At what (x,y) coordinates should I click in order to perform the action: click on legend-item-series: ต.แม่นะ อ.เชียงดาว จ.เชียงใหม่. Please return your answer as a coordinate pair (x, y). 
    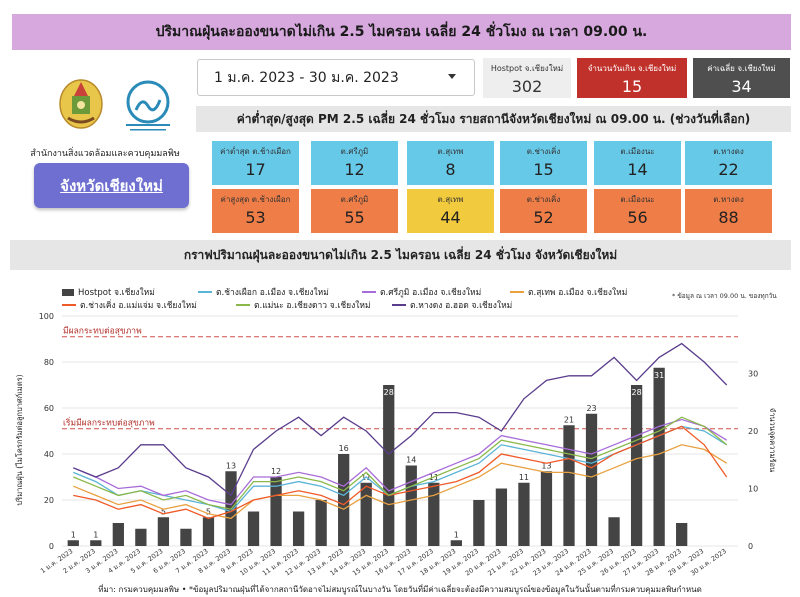
    Looking at the image, I should click on (303, 305).